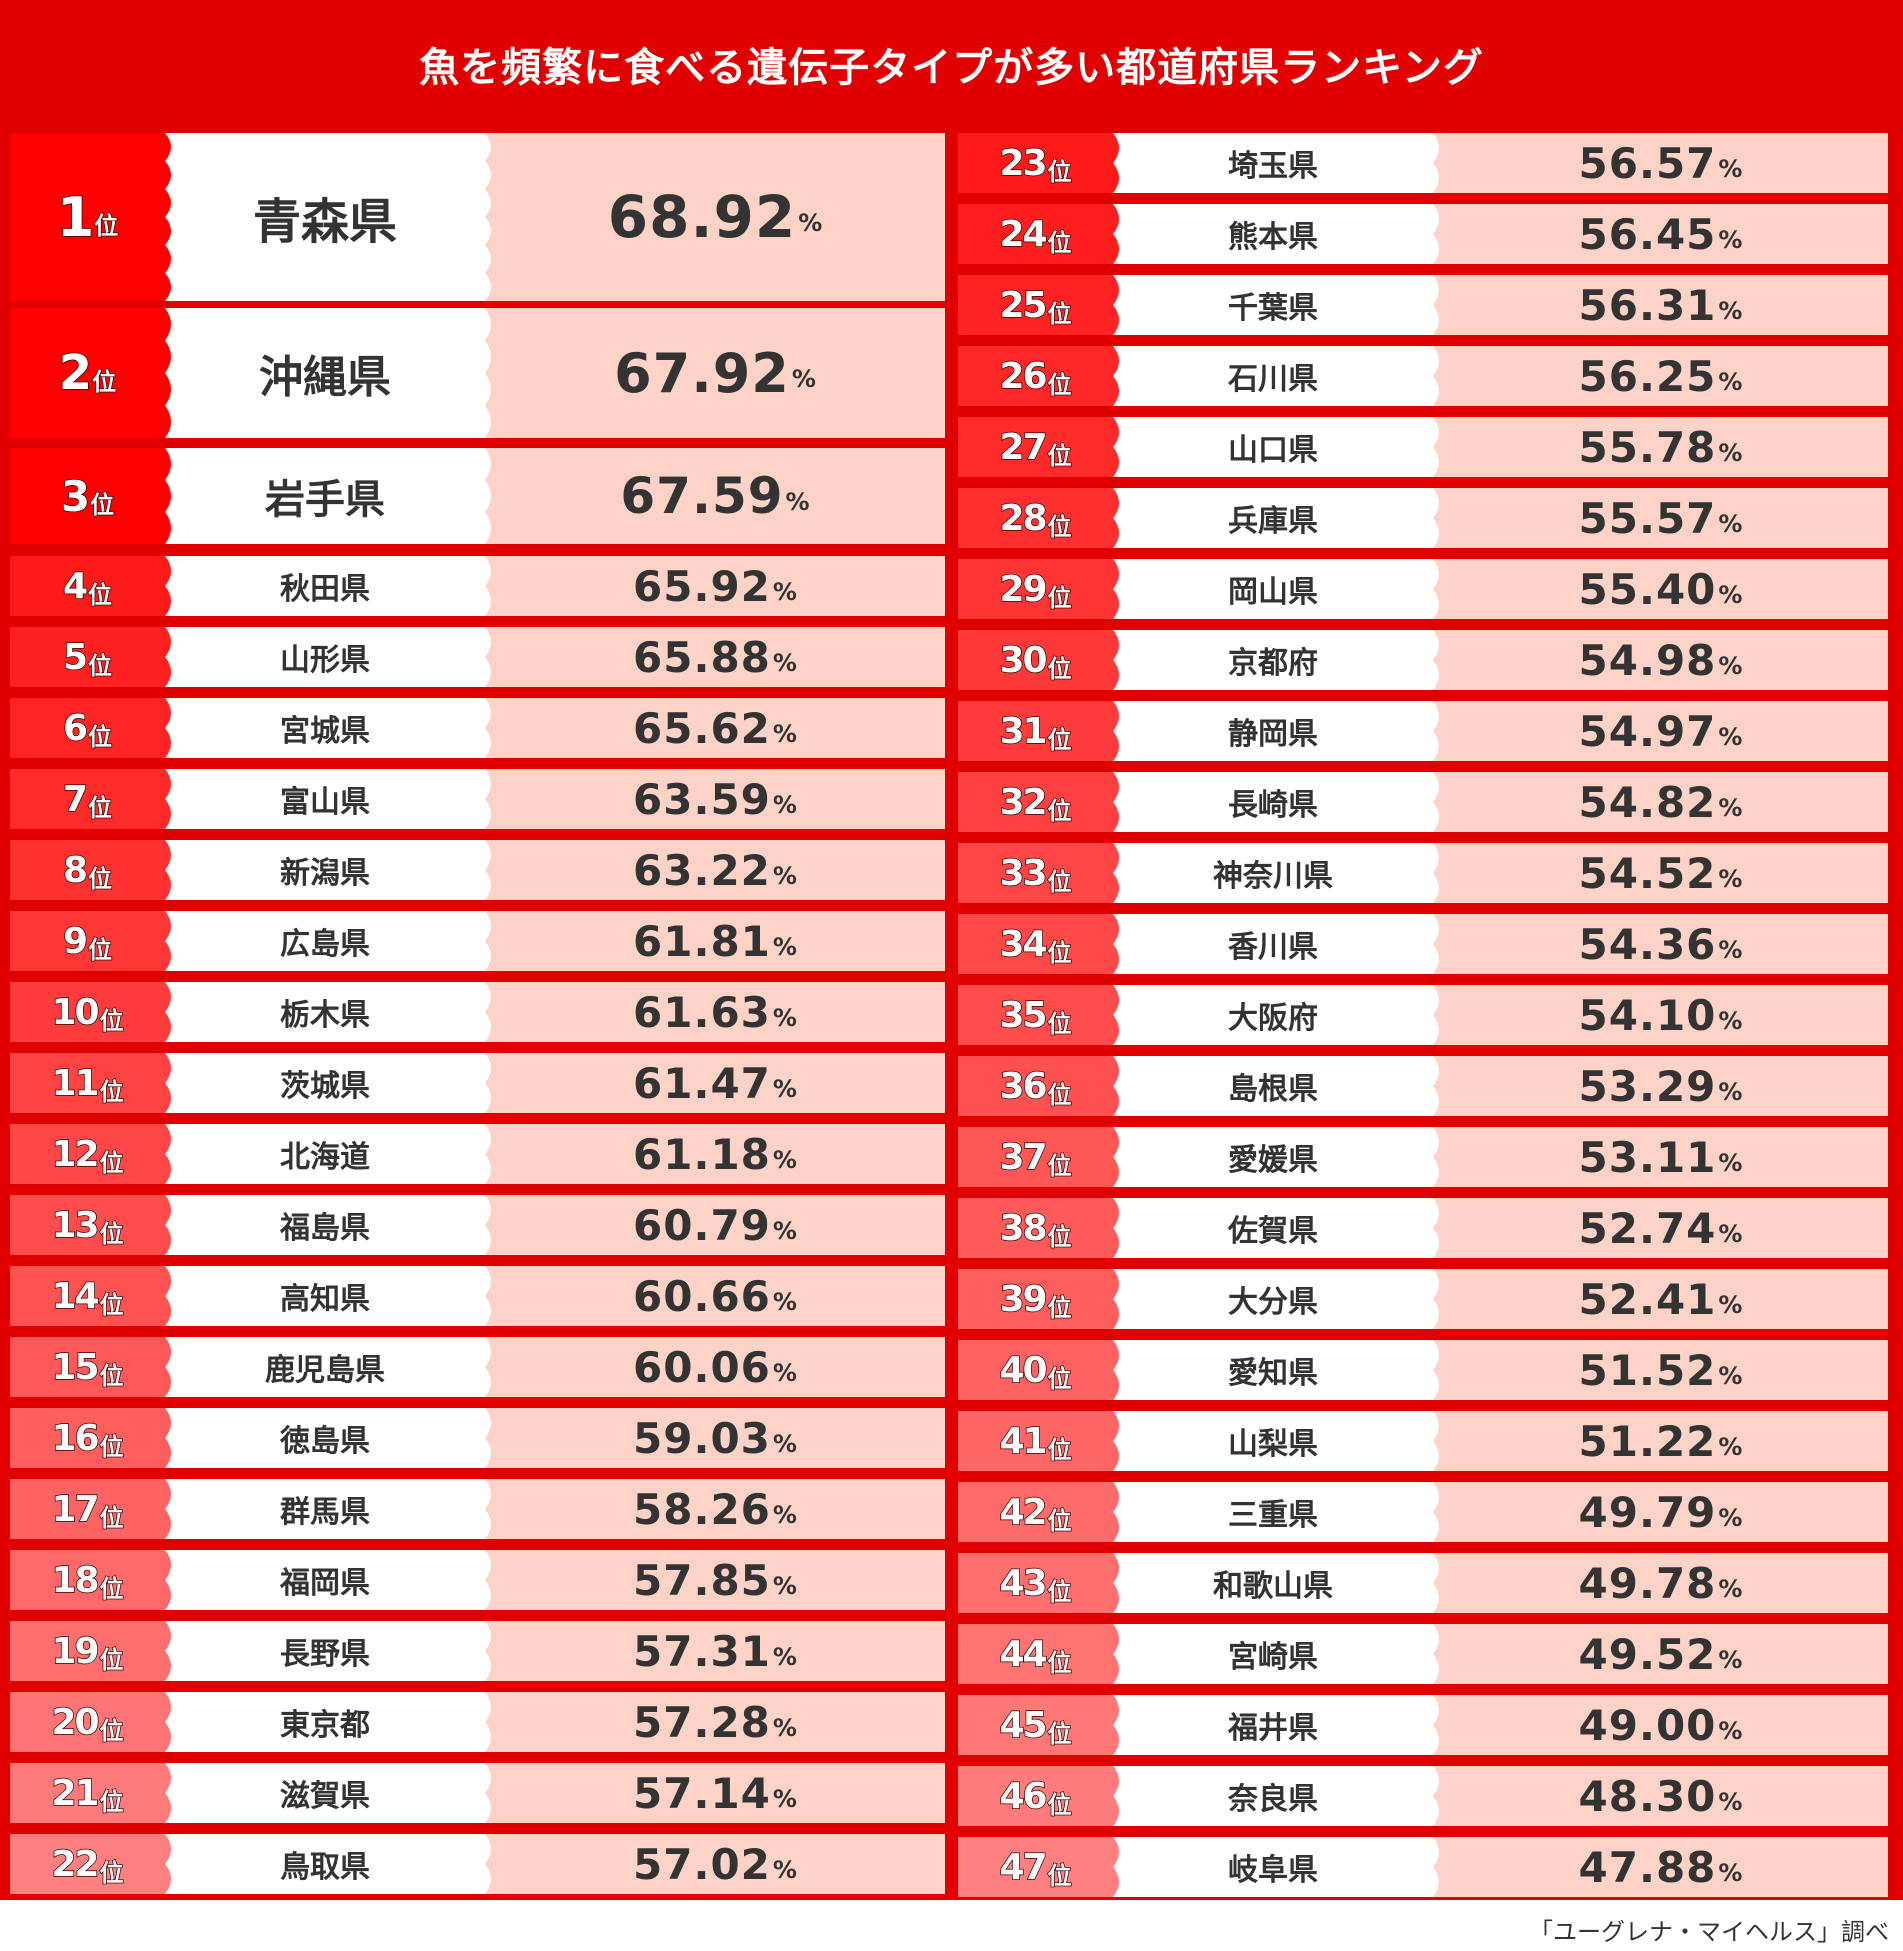  I want to click on rank-number: 43, so click(1024, 1583).